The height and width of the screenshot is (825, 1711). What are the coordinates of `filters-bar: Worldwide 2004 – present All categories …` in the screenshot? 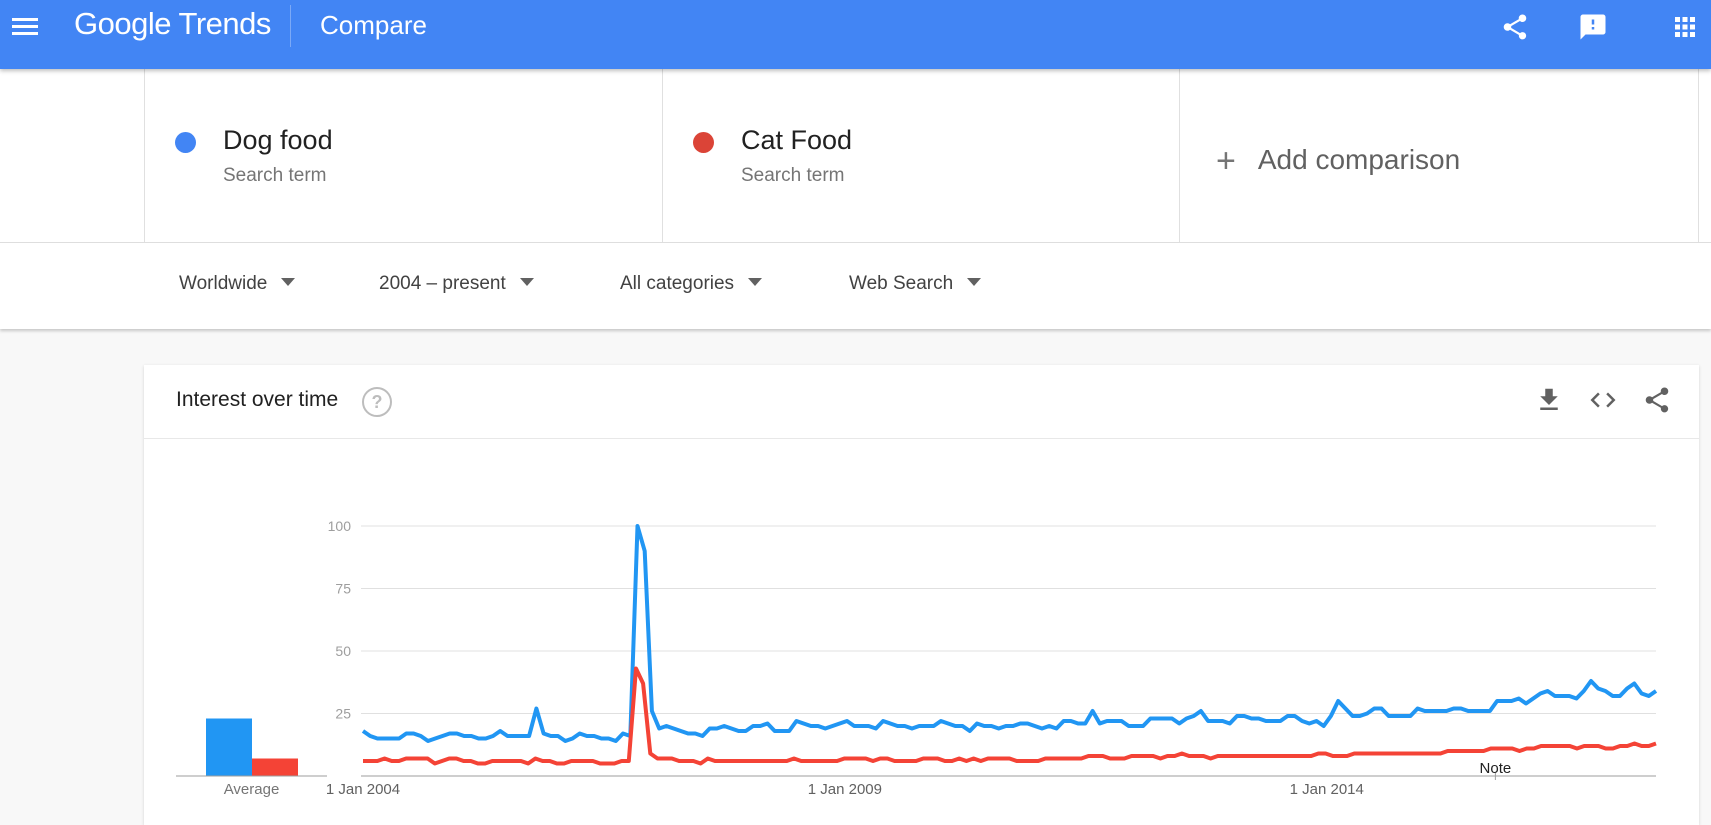 It's located at (855, 286).